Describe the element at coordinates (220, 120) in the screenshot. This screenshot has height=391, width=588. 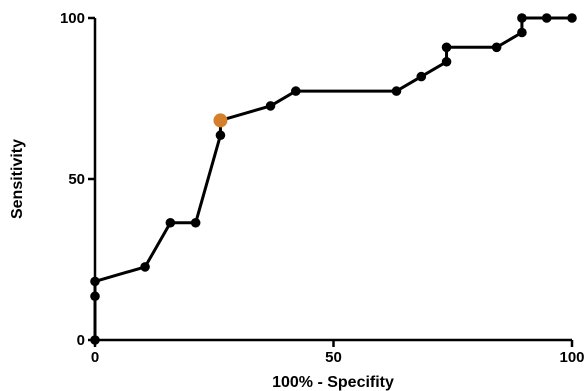
I see `highlighted-data-point` at that location.